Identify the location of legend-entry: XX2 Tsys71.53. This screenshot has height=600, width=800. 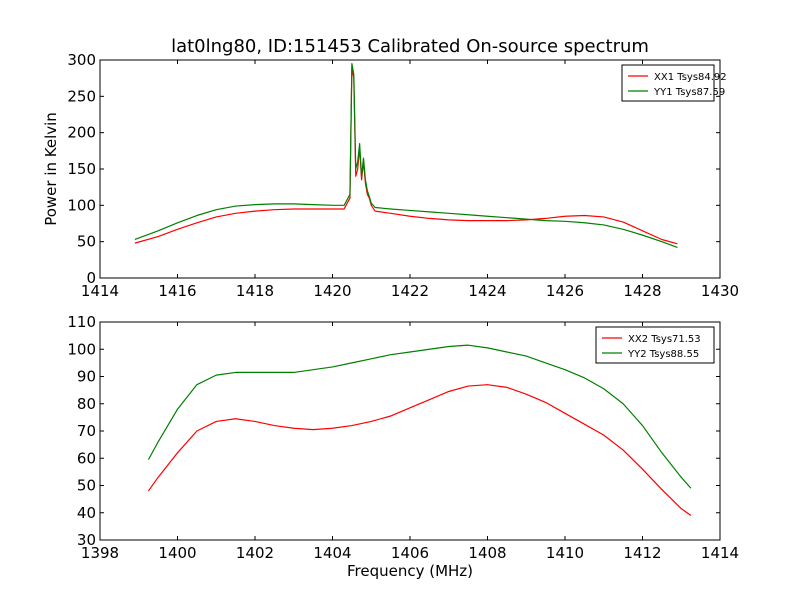
(664, 339).